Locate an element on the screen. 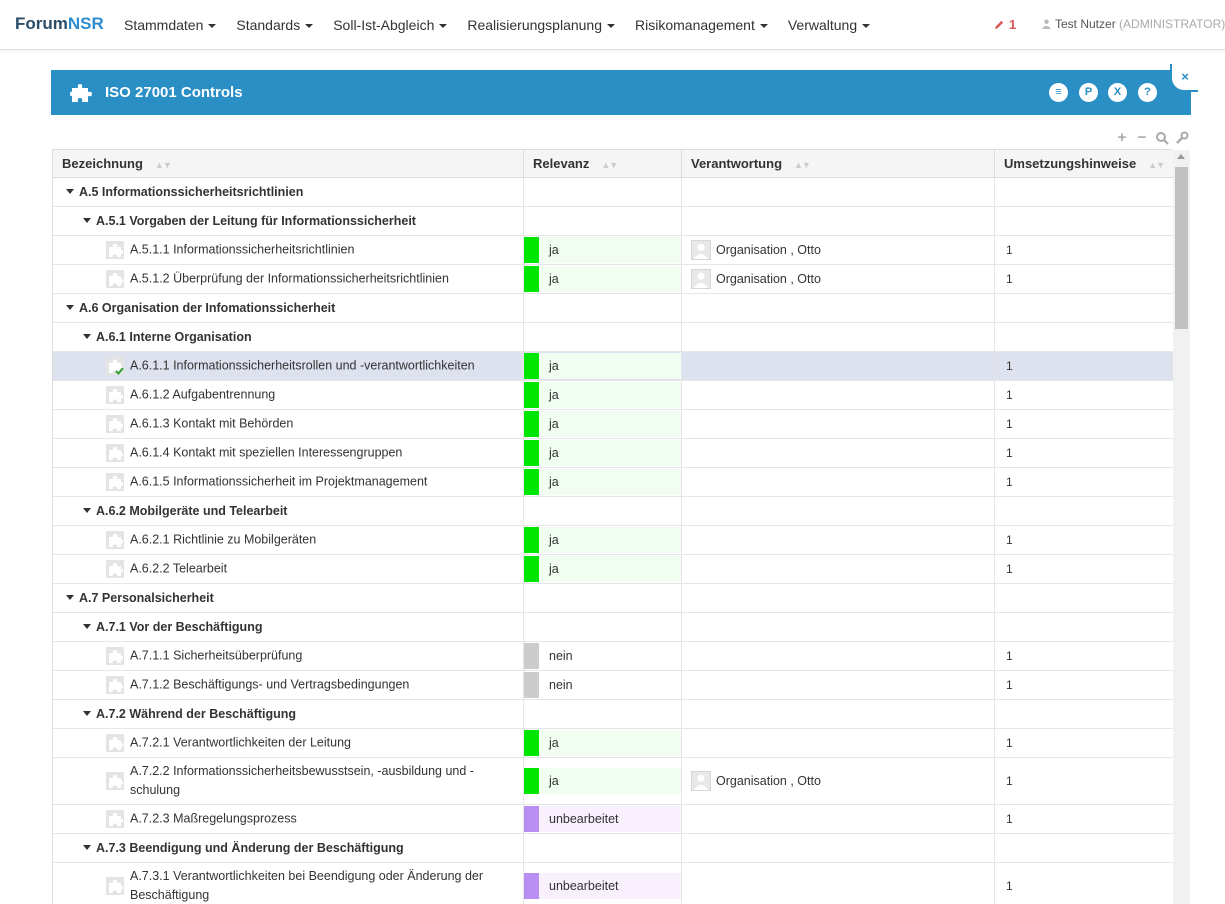 The width and height of the screenshot is (1225, 904). scrollbar-thumb is located at coordinates (1181, 248).